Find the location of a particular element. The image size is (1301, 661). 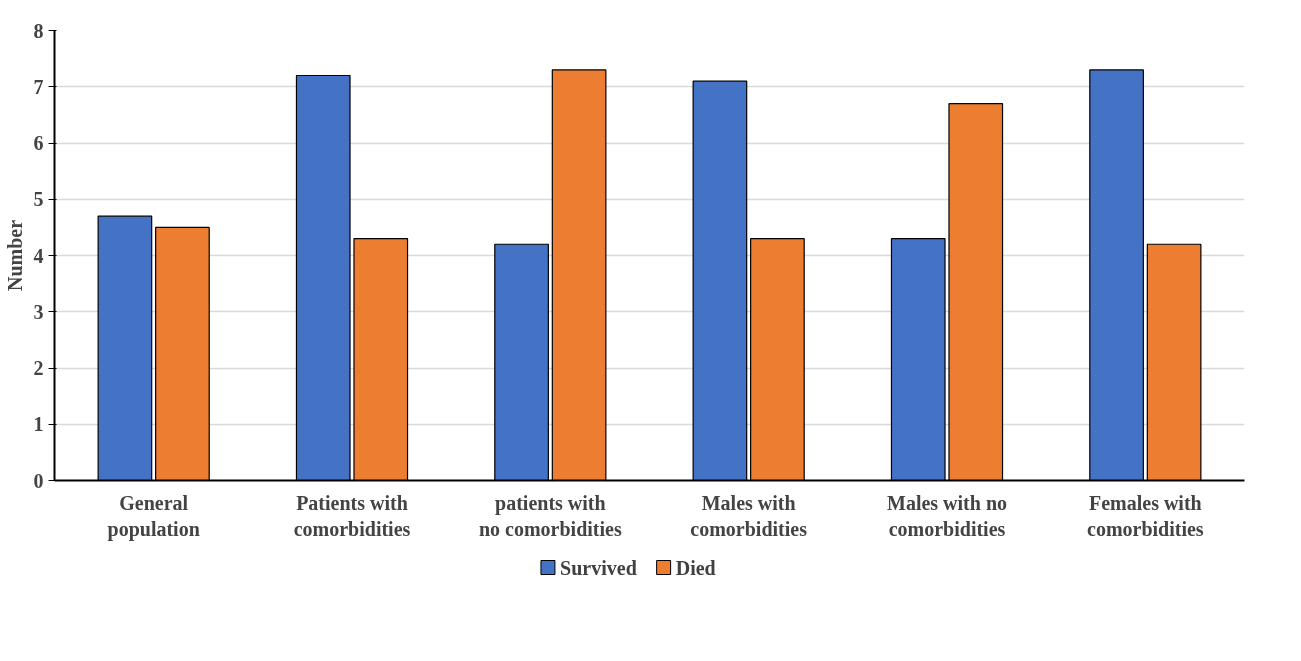

y-tick-label: 7 is located at coordinates (38, 86).